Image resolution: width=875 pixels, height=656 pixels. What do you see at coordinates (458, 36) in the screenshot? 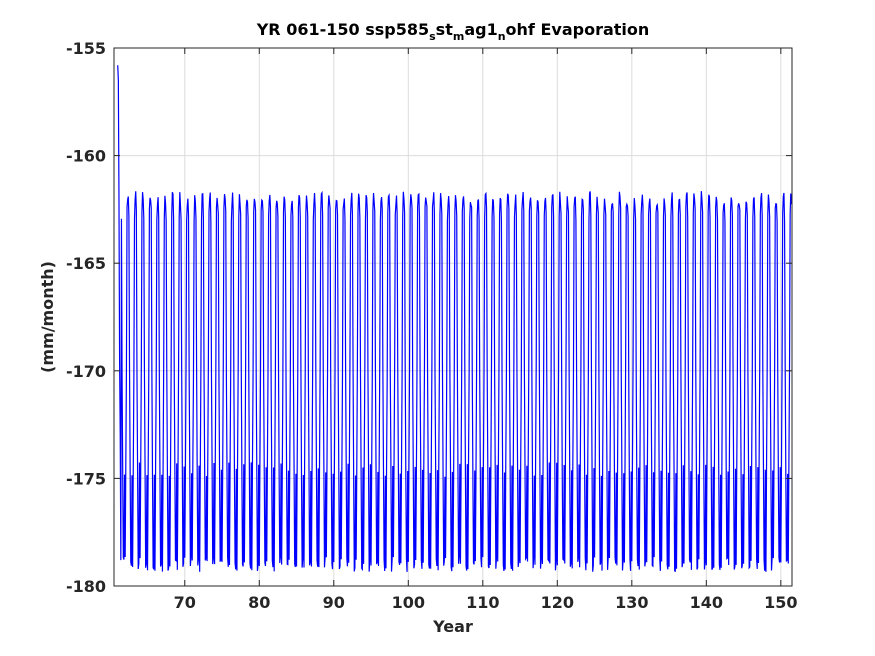
I see `chart-title-part: m` at bounding box center [458, 36].